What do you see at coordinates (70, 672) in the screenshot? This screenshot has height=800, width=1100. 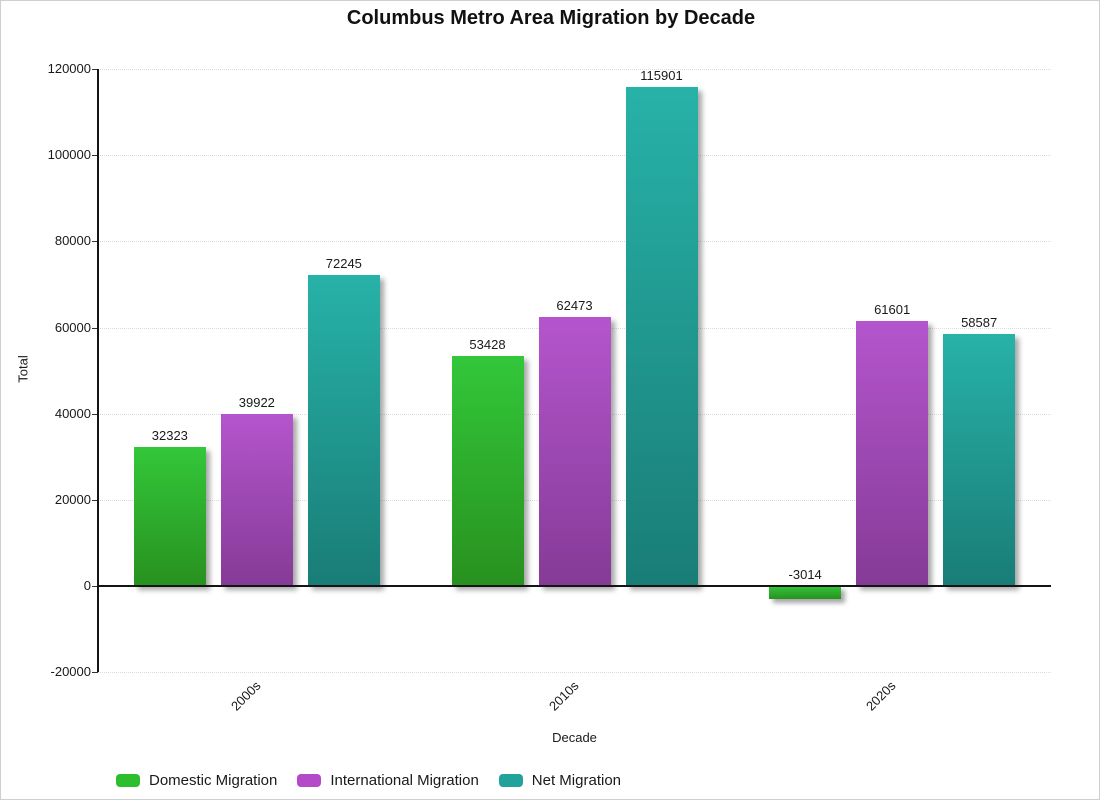 I see `y-tick-label: -20000` at bounding box center [70, 672].